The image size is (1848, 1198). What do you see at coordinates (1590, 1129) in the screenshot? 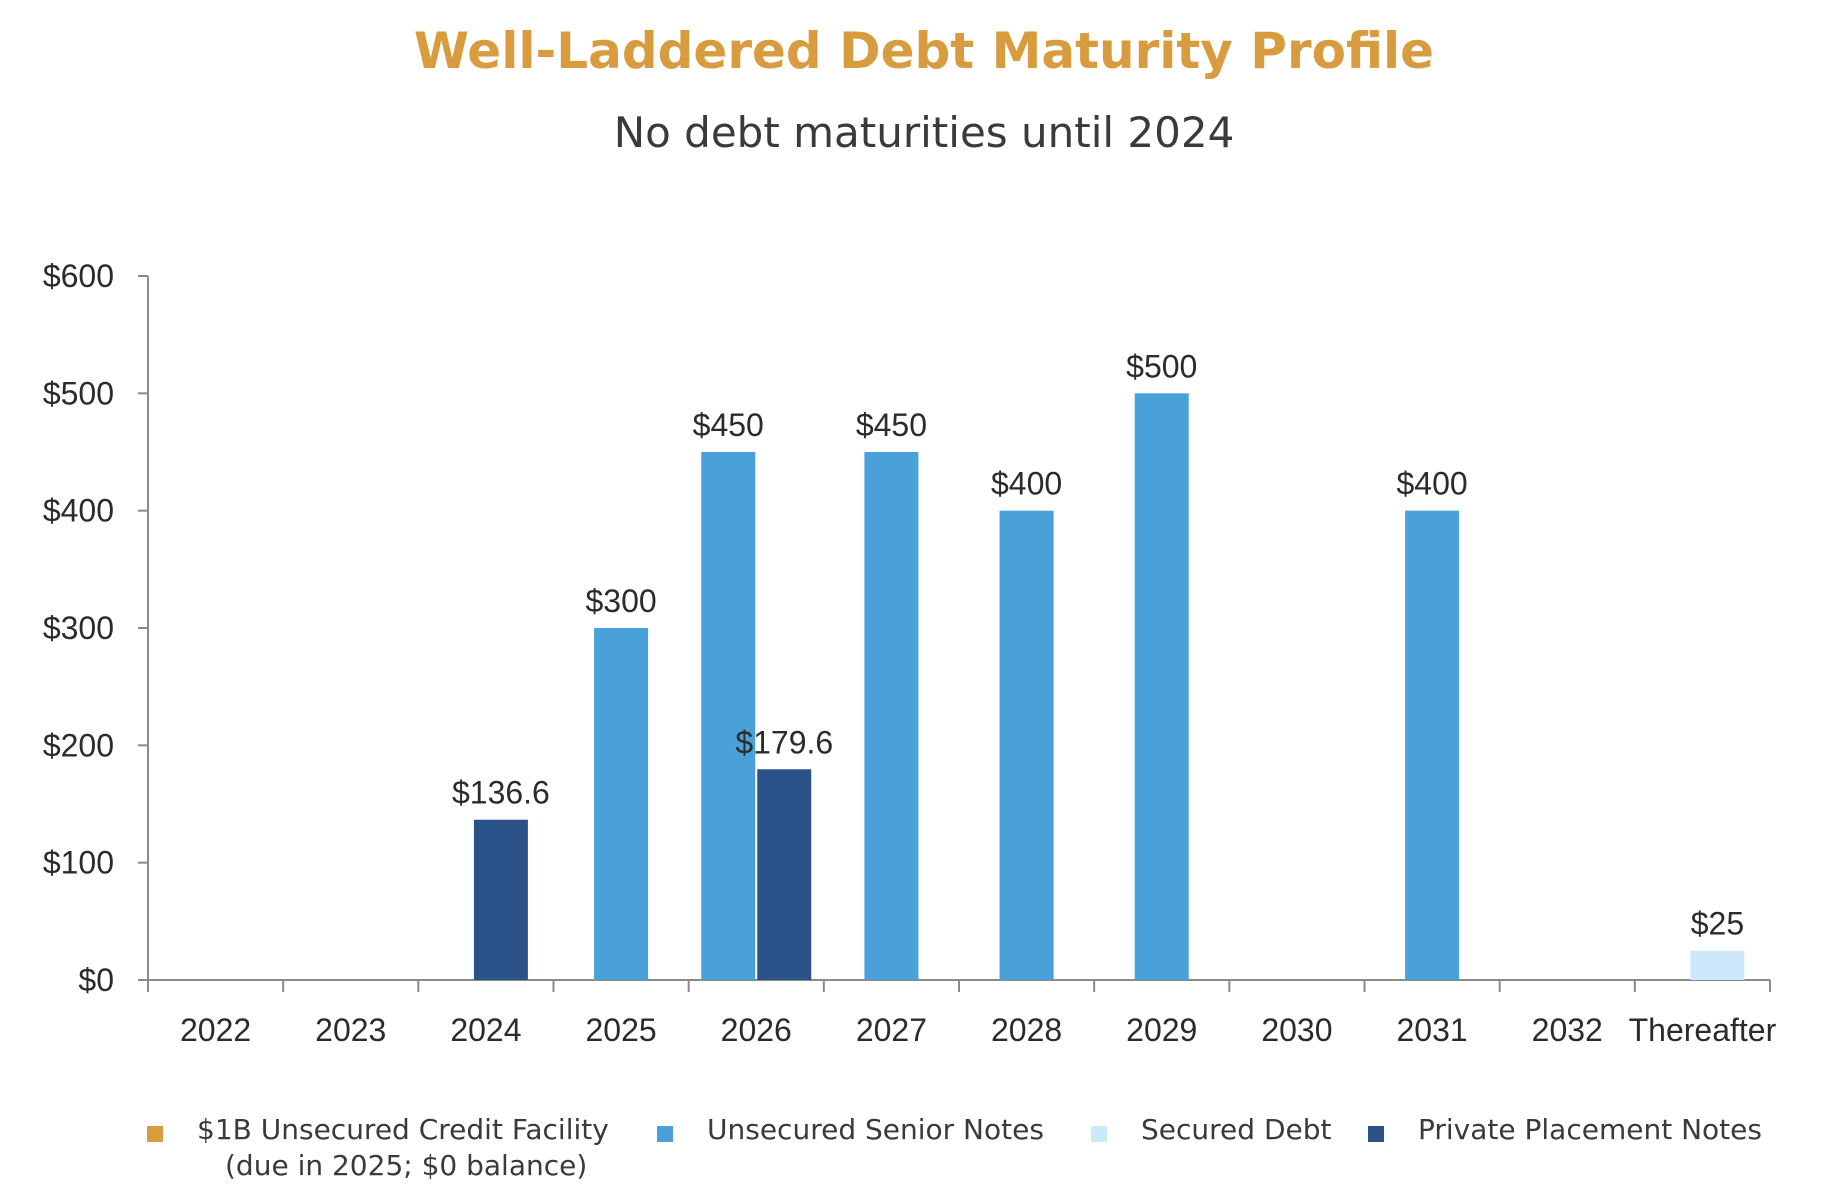
I see `legend-label-private-placement: Private Placement Notes` at bounding box center [1590, 1129].